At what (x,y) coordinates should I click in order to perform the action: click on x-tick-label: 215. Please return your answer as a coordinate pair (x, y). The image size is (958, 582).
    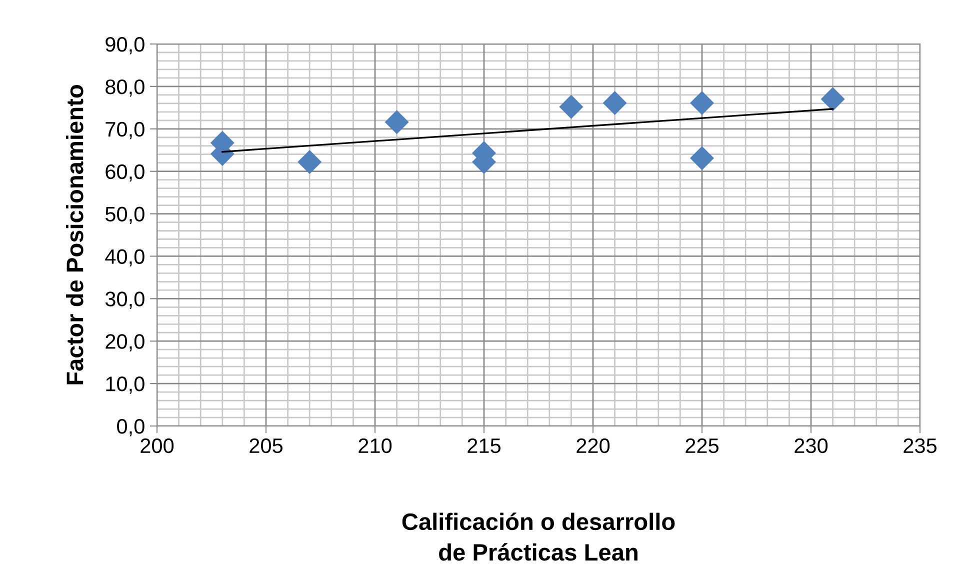
    Looking at the image, I should click on (484, 446).